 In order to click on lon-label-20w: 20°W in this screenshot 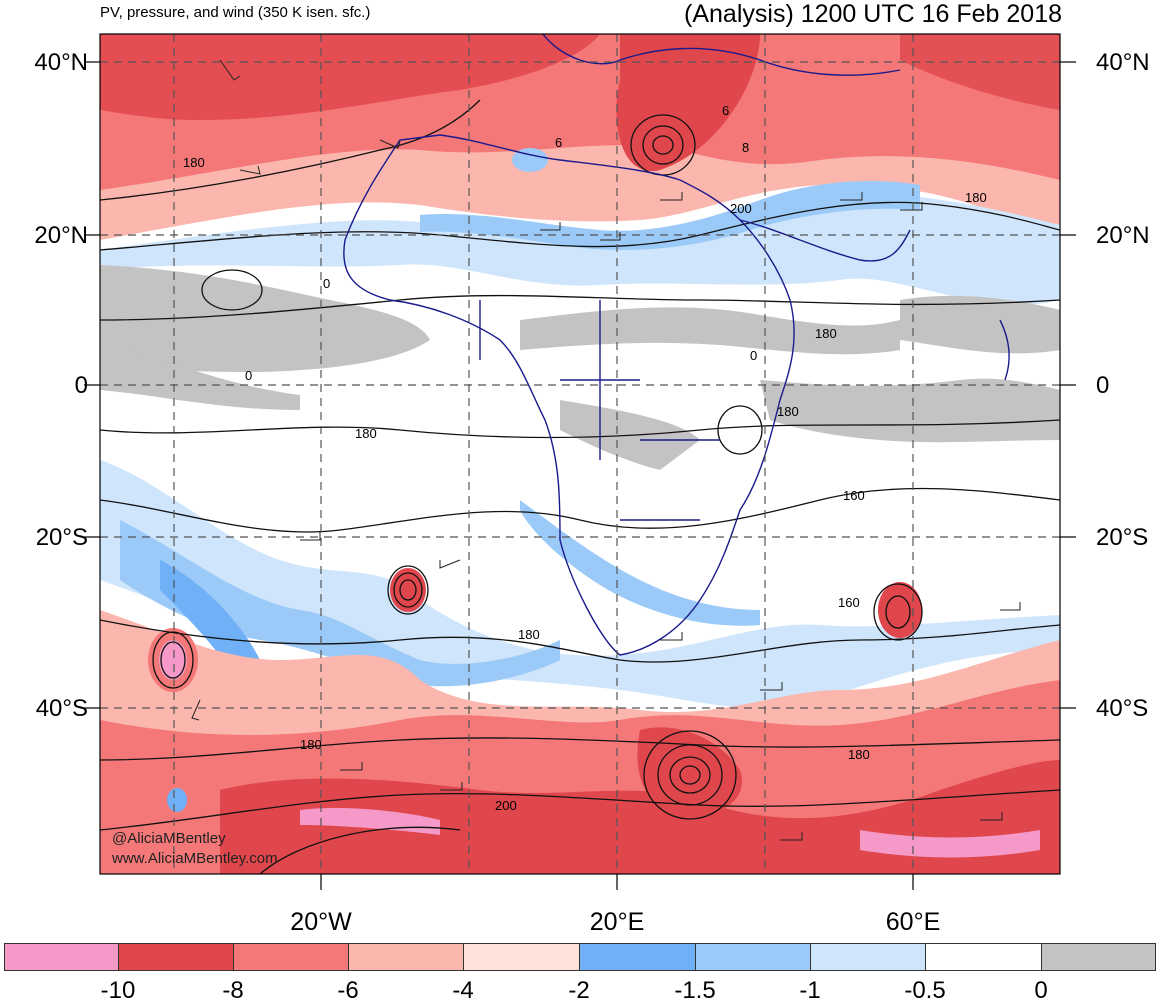, I will do `click(321, 922)`.